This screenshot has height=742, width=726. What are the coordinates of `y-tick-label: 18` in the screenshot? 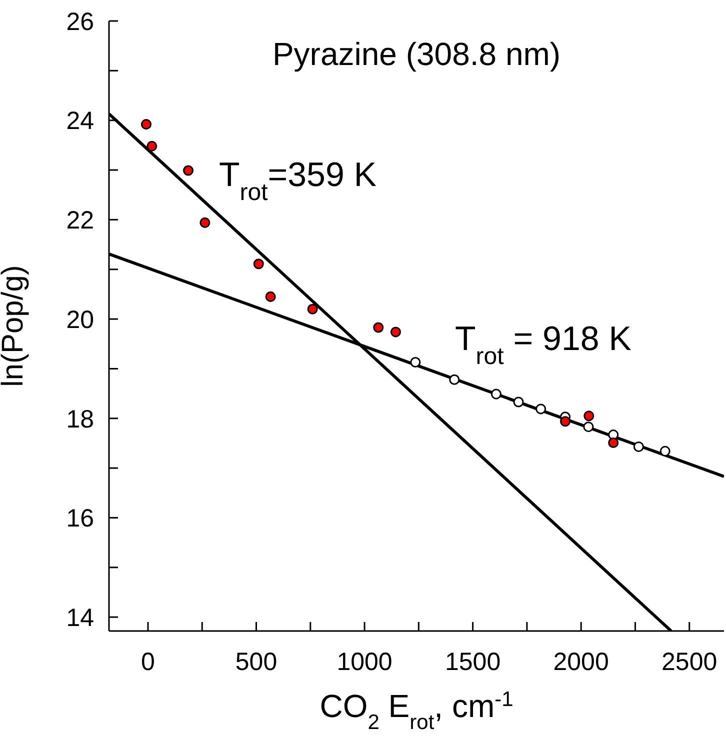 It's located at (80, 419).